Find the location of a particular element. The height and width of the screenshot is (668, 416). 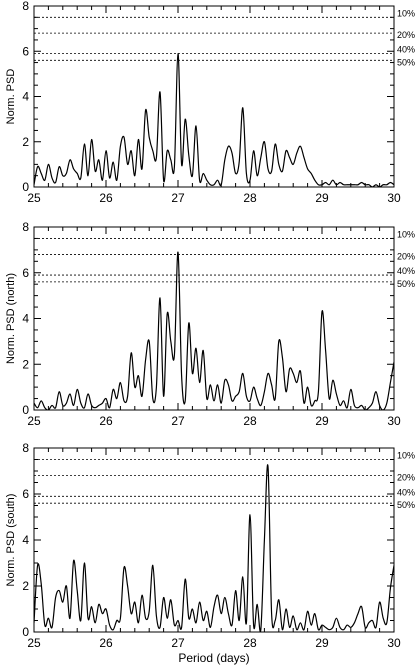

x-axis-label: Period (days) is located at coordinates (213, 658).